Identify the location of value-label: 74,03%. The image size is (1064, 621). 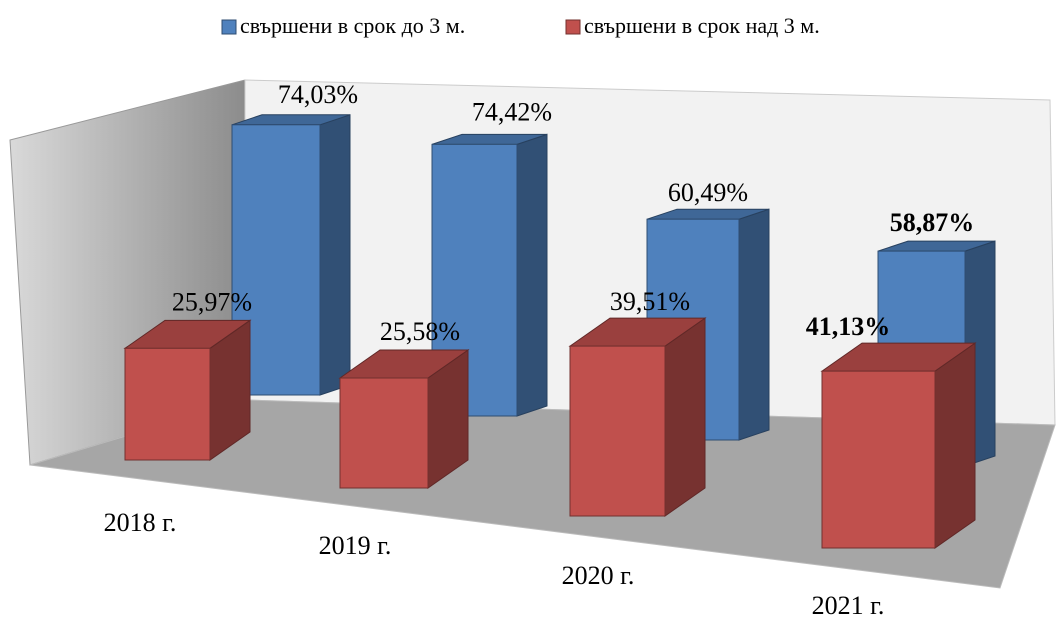
(318, 94).